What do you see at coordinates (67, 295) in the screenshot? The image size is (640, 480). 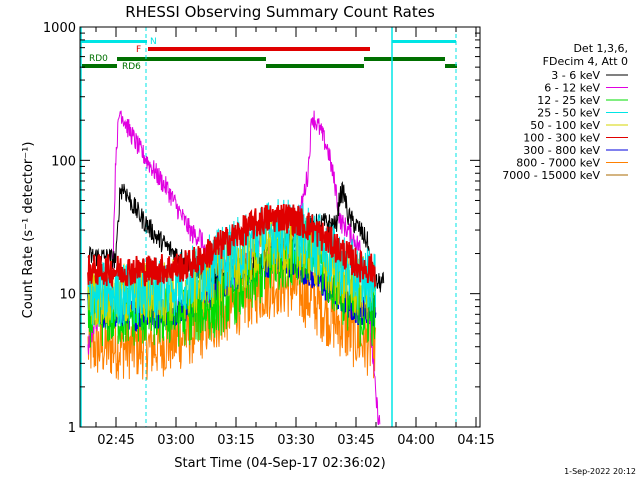 I see `y-tick-label: 10` at bounding box center [67, 295].